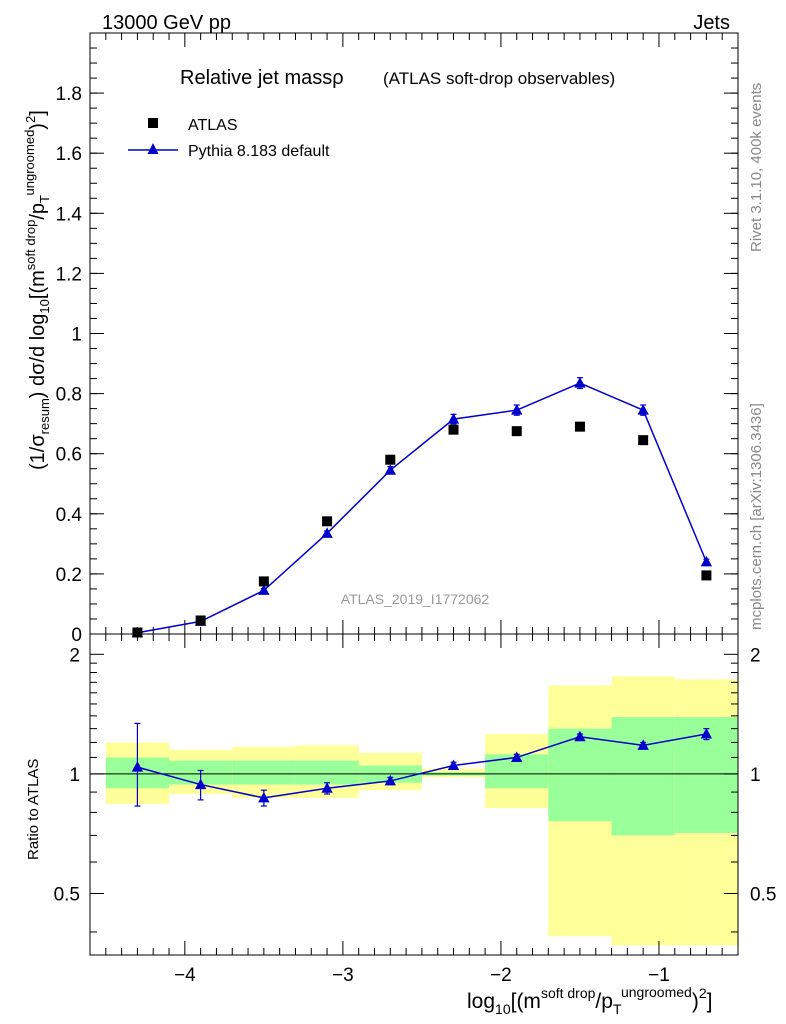  What do you see at coordinates (69, 274) in the screenshot?
I see `main-y-tick-label: 1.2` at bounding box center [69, 274].